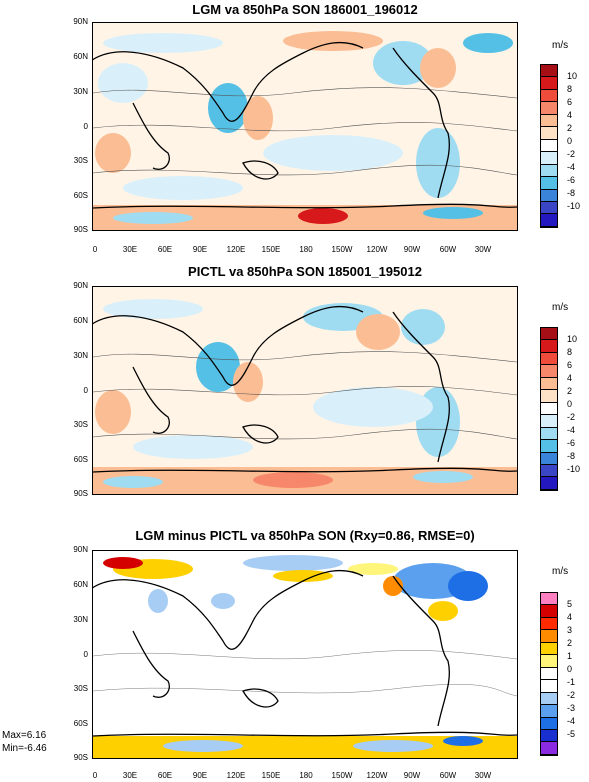  I want to click on colorbar-label: -1, so click(571, 682).